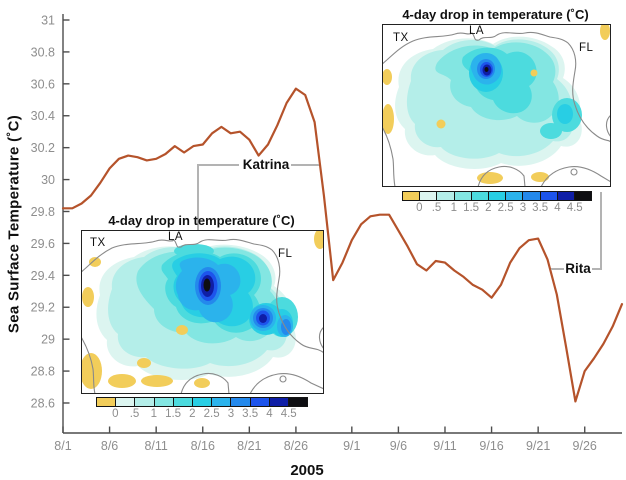 This screenshot has width=626, height=480. I want to click on y-tick-label: 28.6, so click(43, 403).